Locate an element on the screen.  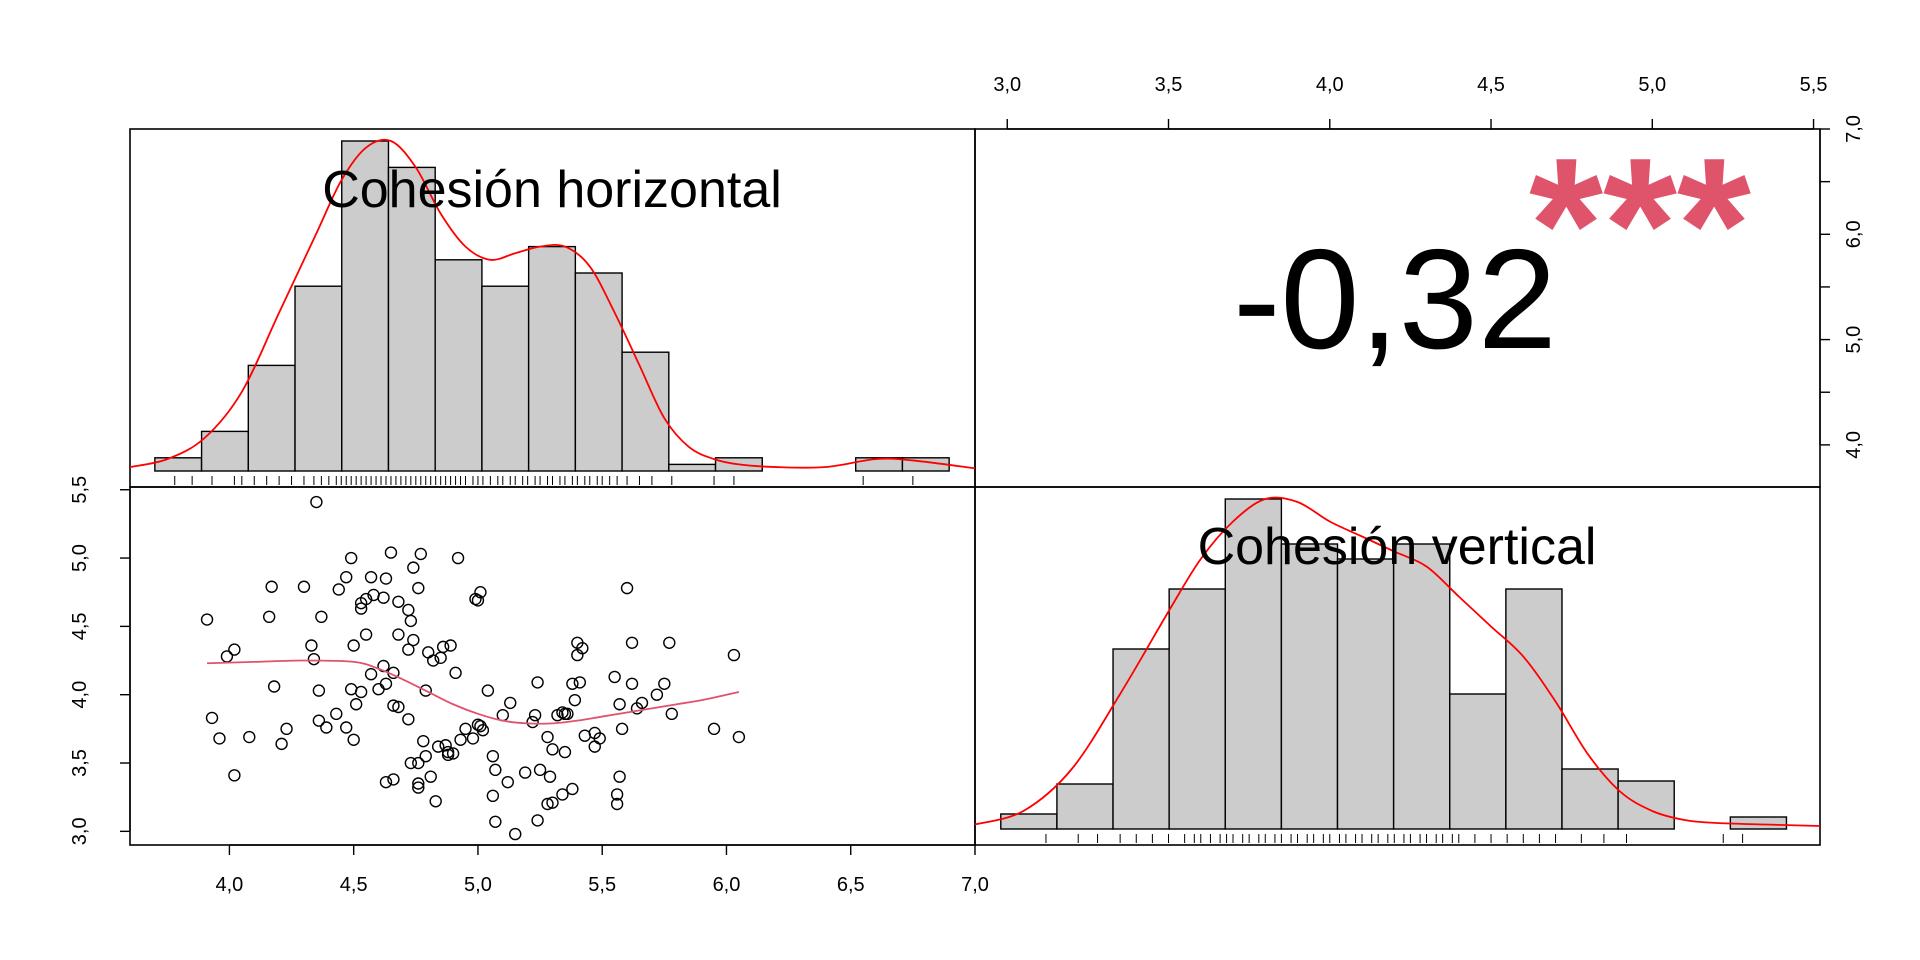
axis-left-tick-label: 4,5 is located at coordinates (80, 626).